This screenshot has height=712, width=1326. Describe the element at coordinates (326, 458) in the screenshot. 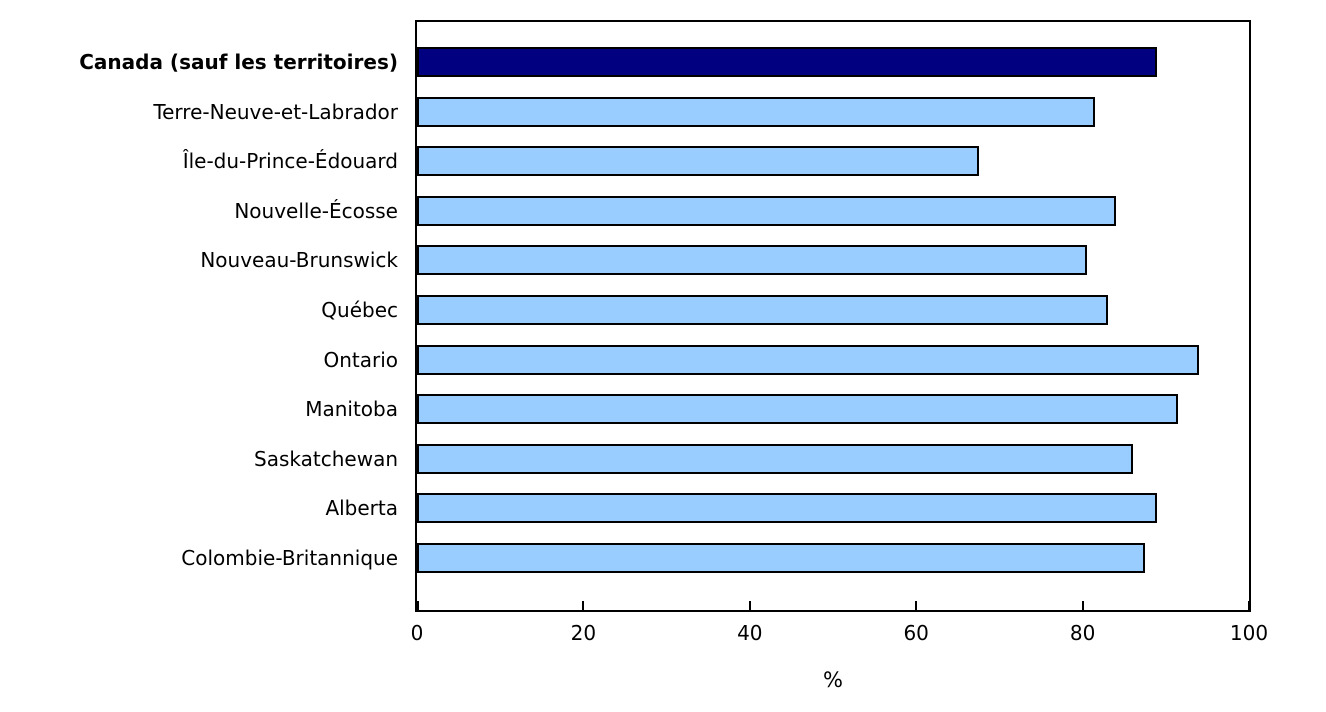

I see `category-label: Saskatchewan` at that location.